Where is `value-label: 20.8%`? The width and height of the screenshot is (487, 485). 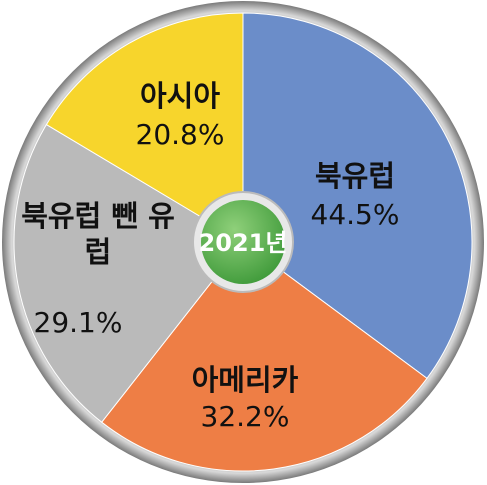 value-label: 20.8% is located at coordinates (180, 134).